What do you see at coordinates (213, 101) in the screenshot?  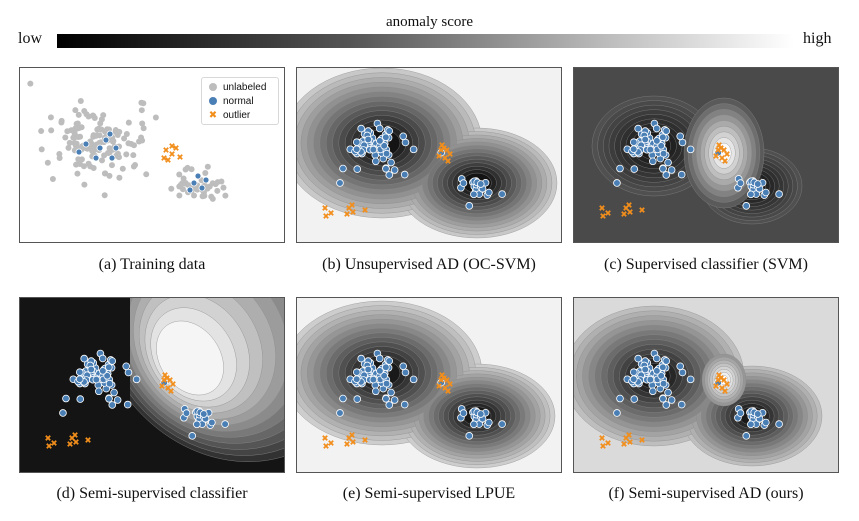 I see `normal-marker-icon` at bounding box center [213, 101].